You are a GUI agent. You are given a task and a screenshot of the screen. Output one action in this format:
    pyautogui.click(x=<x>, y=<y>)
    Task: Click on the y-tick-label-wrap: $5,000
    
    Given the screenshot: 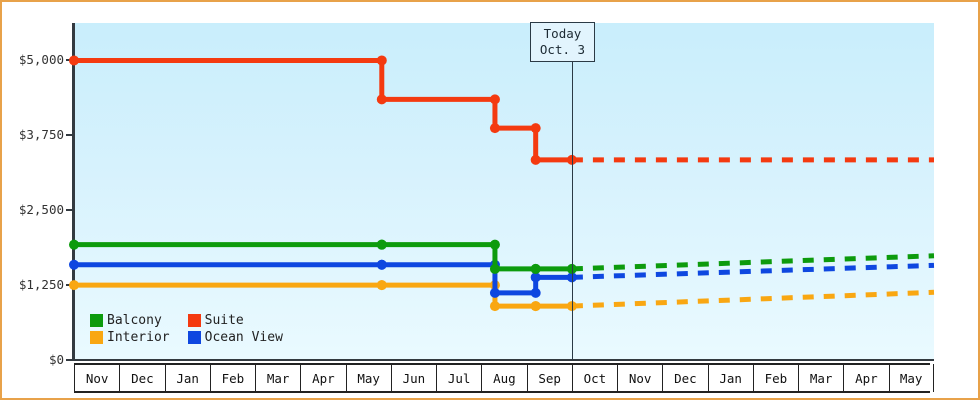 What is the action you would take?
    pyautogui.click(x=33, y=59)
    